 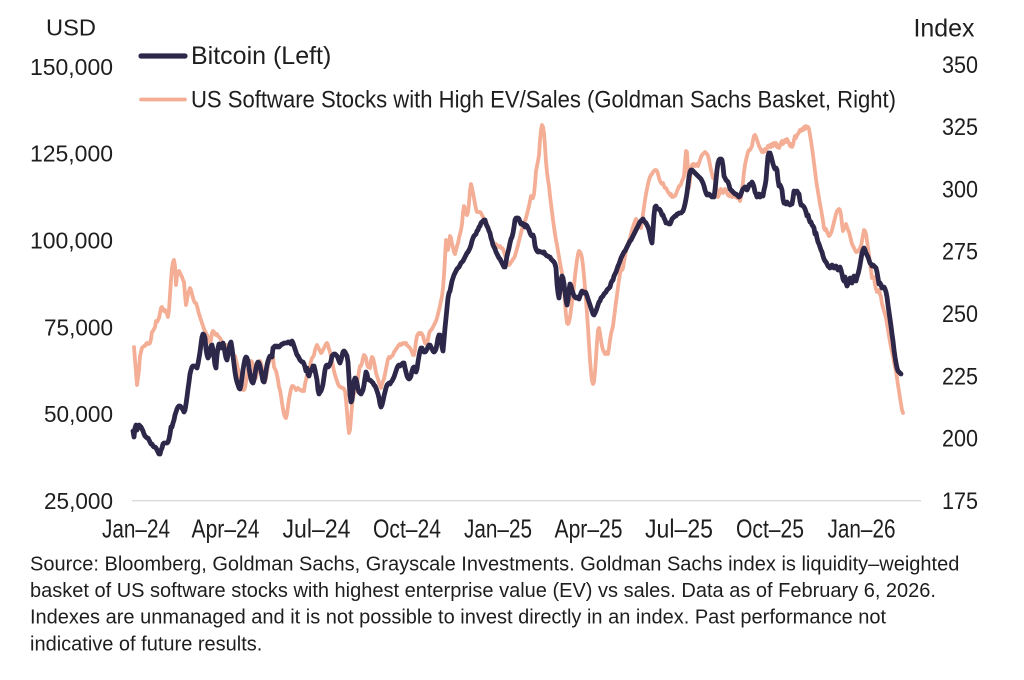 What do you see at coordinates (944, 29) in the screenshot?
I see `svg-text: Index` at bounding box center [944, 29].